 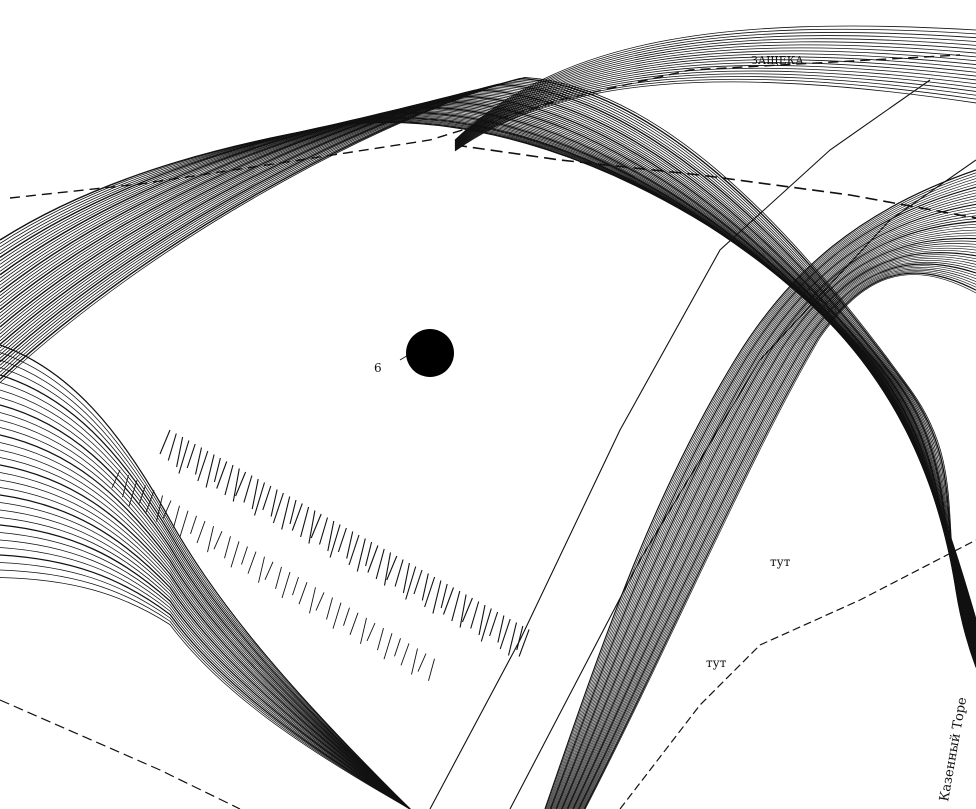 I want to click on slope-hatching, so click(x=320, y=555).